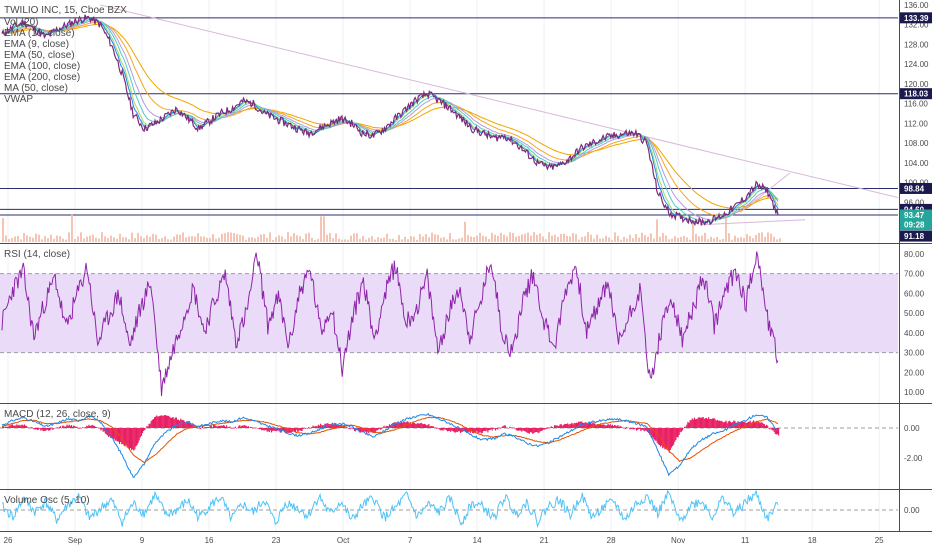 Image resolution: width=932 pixels, height=550 pixels. What do you see at coordinates (444, 540) in the screenshot?
I see `time-axis: 26 Sep 9 16 23 Oct 7 14 21 28 Nov 11 18 25` at bounding box center [444, 540].